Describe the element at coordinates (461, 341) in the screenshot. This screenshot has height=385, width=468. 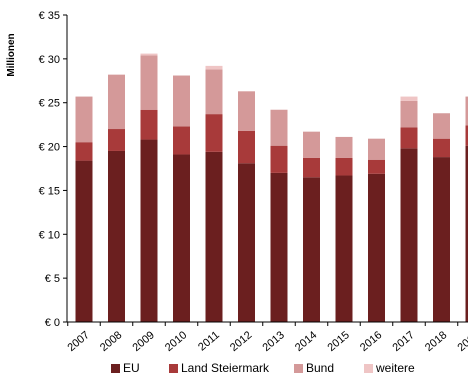
I see `x-tick-label: 2019` at that location.